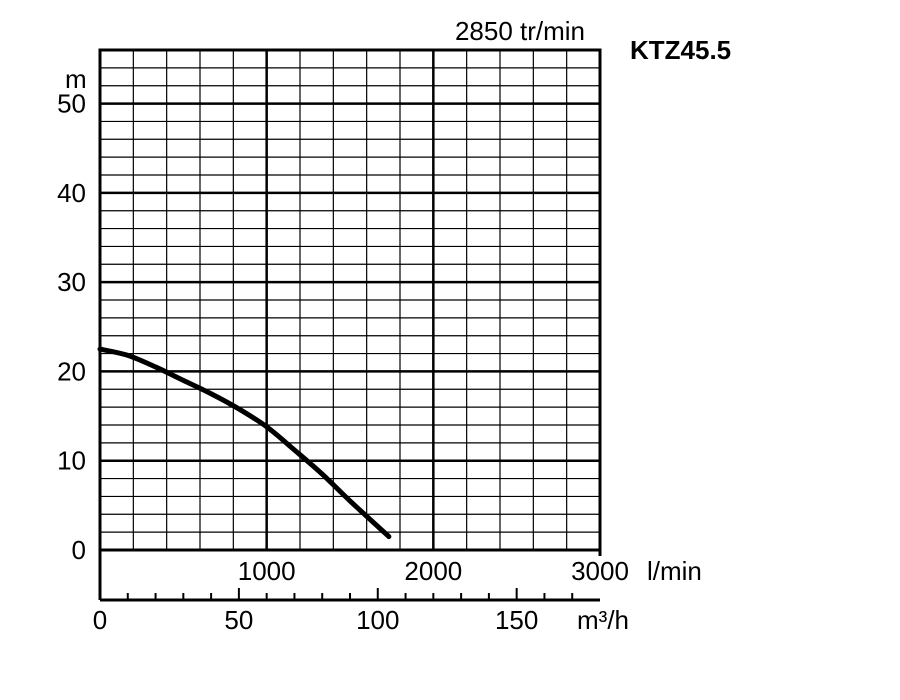 Image resolution: width=900 pixels, height=700 pixels. What do you see at coordinates (71, 193) in the screenshot?
I see `y-tick-label: 40` at bounding box center [71, 193].